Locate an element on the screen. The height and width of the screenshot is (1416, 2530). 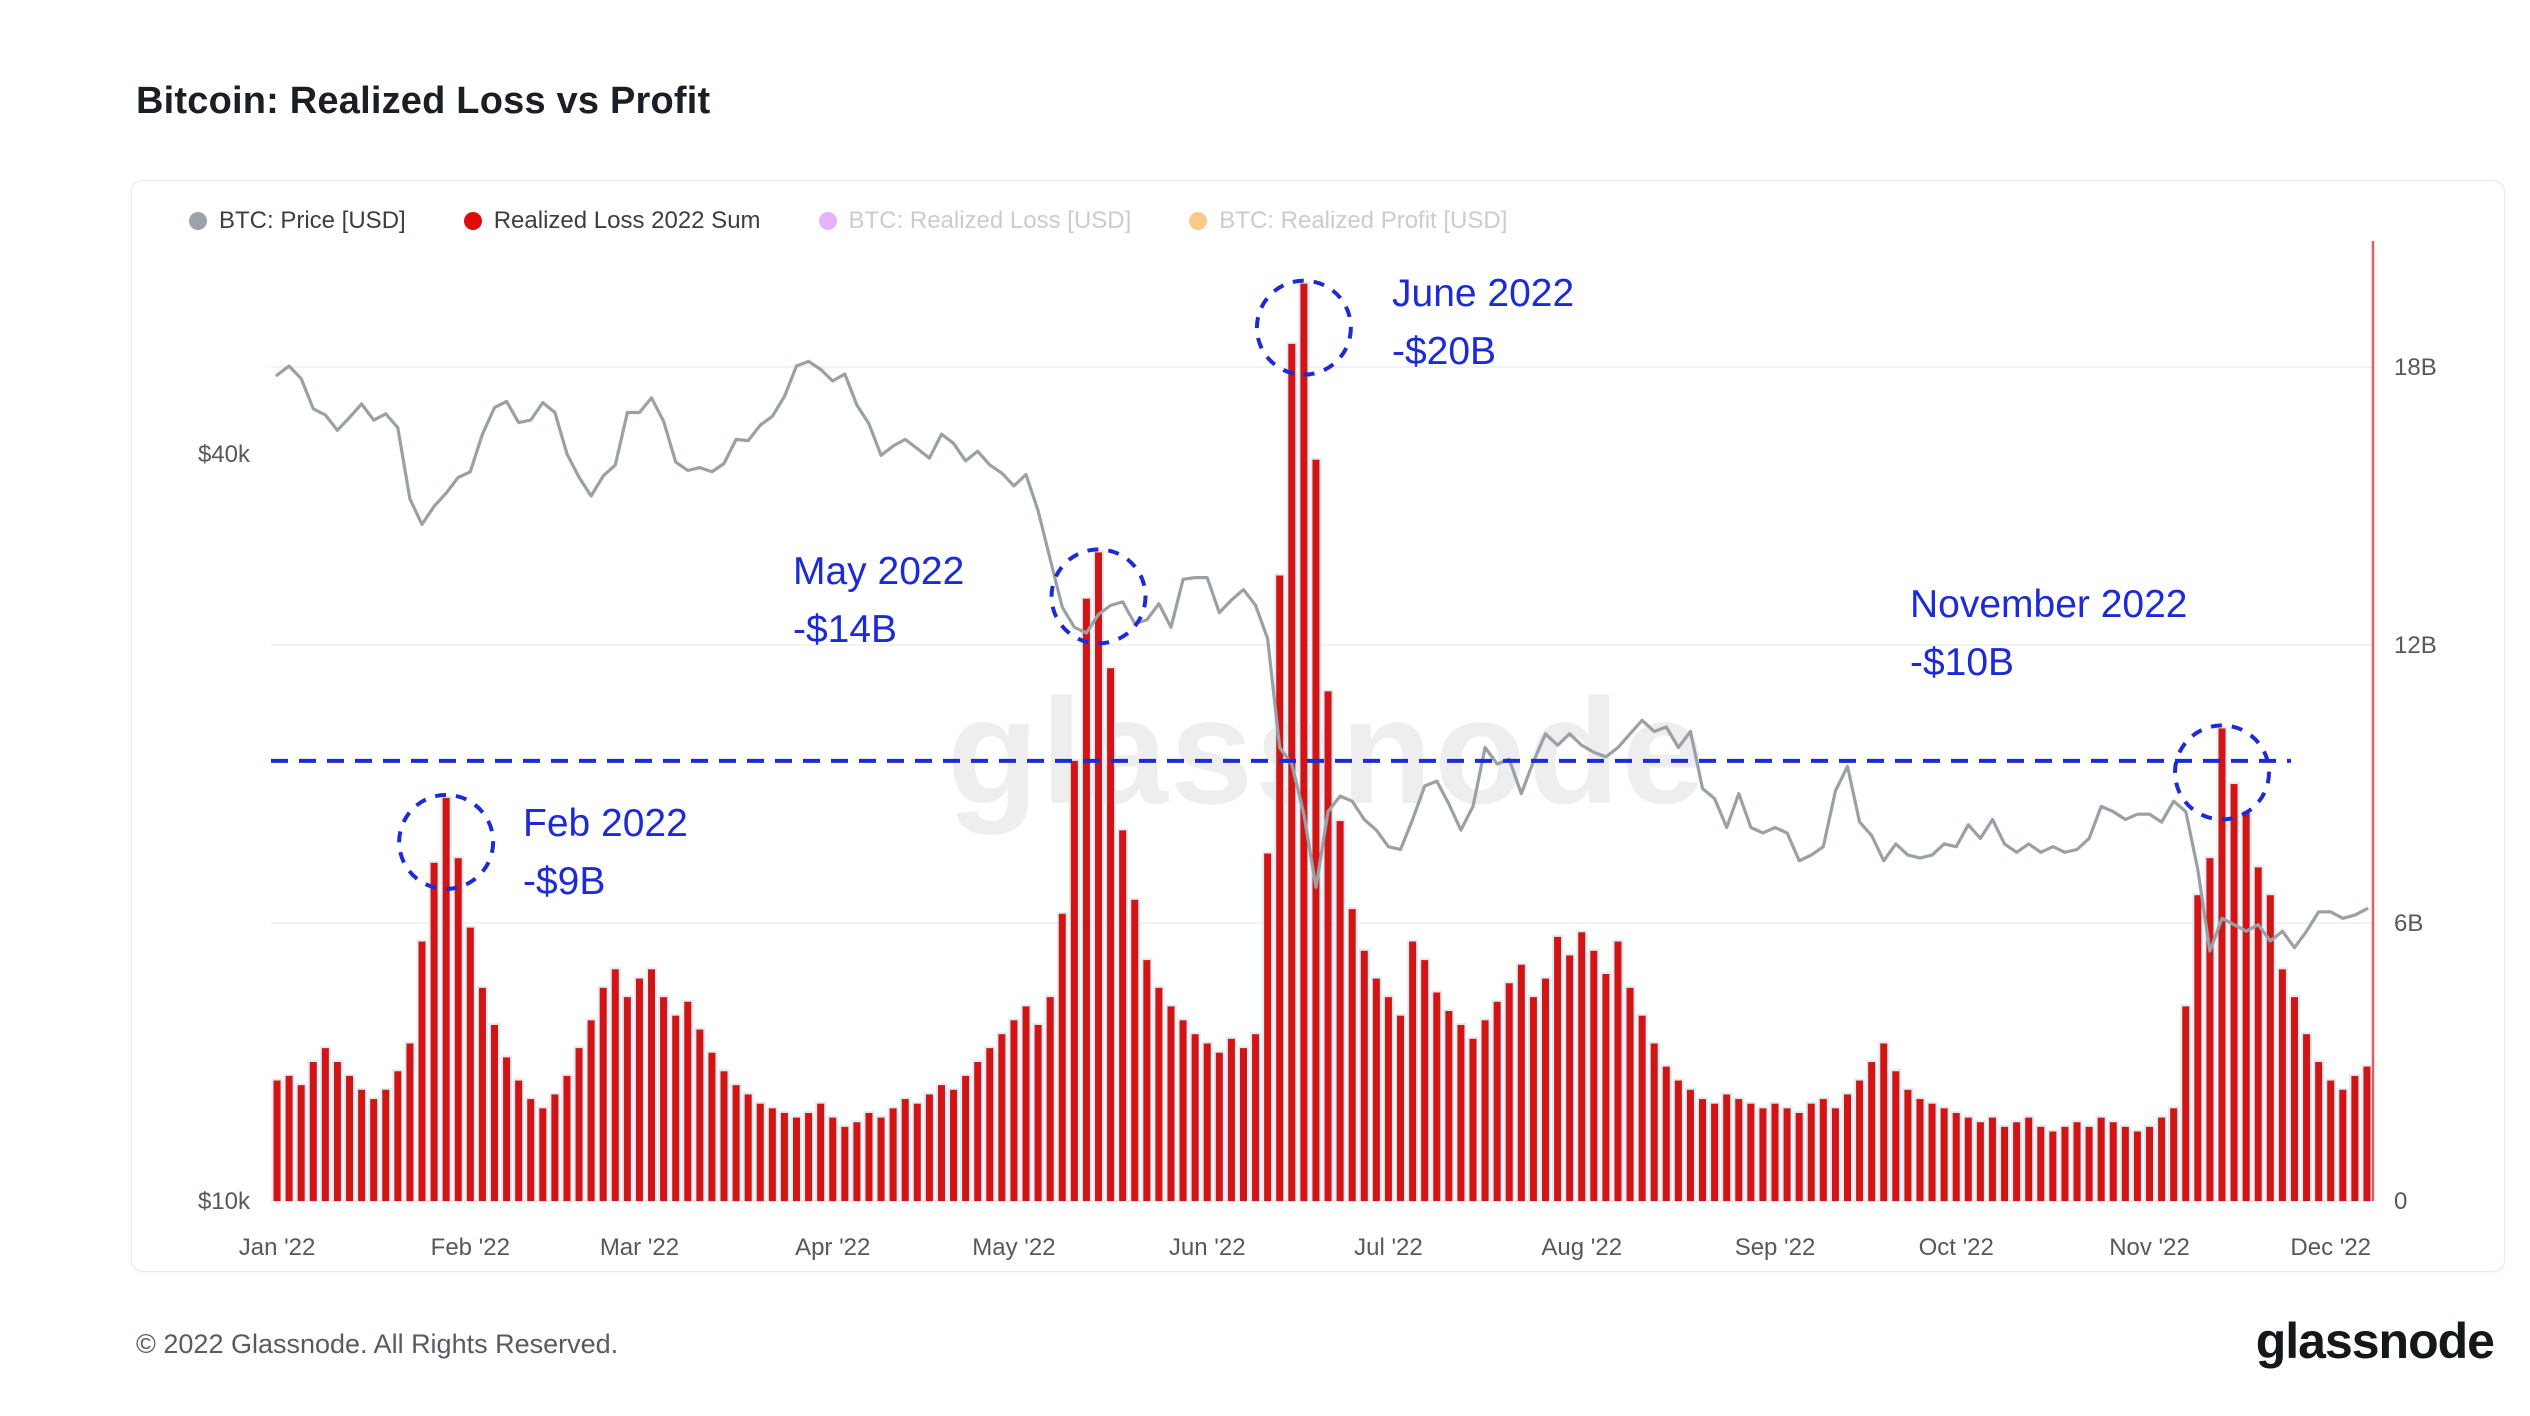
svg-text: Apr '22 is located at coordinates (832, 1247).